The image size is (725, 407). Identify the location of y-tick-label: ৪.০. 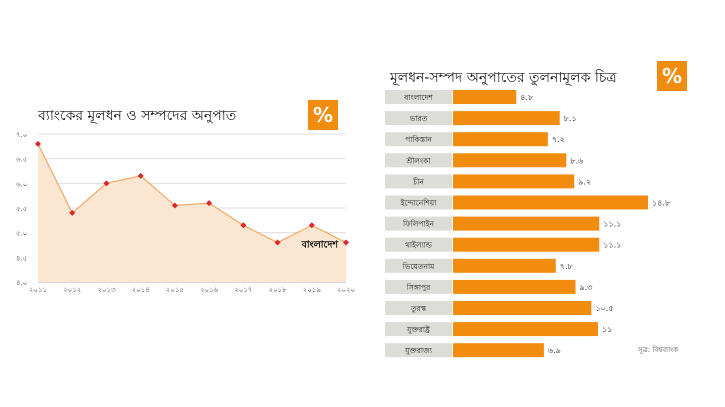
(21, 283).